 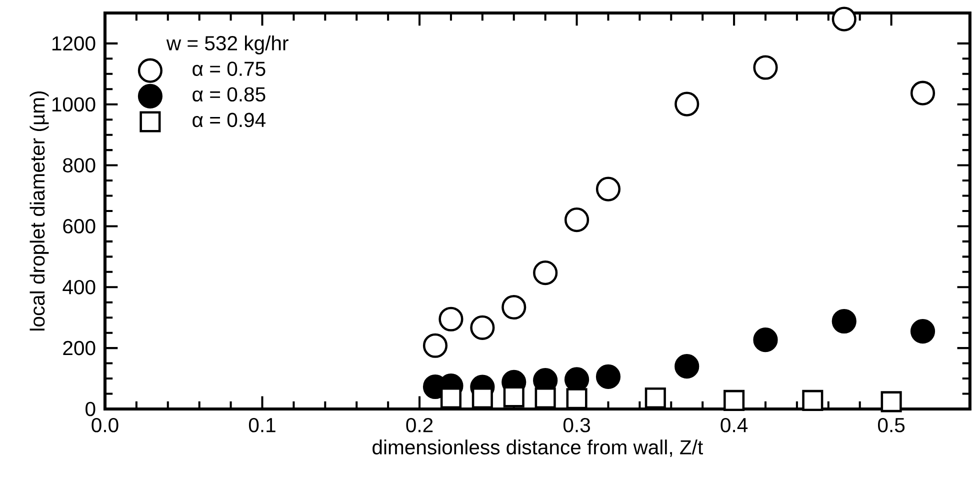 I want to click on legend-label: α = 0.75, so click(x=229, y=69).